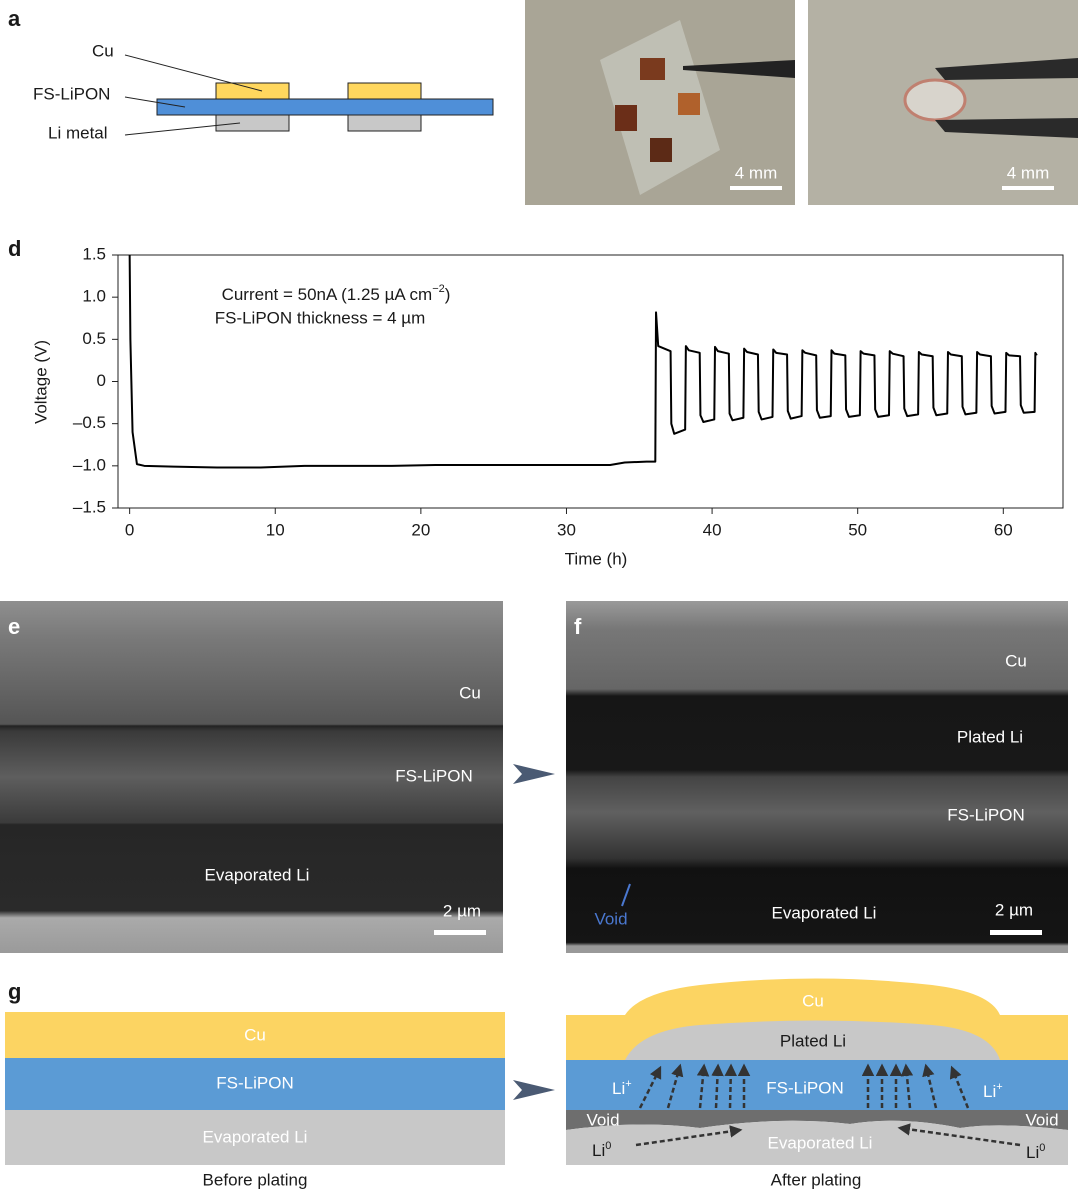 The width and height of the screenshot is (1080, 1198). What do you see at coordinates (578, 626) in the screenshot?
I see `panel-letter: f` at bounding box center [578, 626].